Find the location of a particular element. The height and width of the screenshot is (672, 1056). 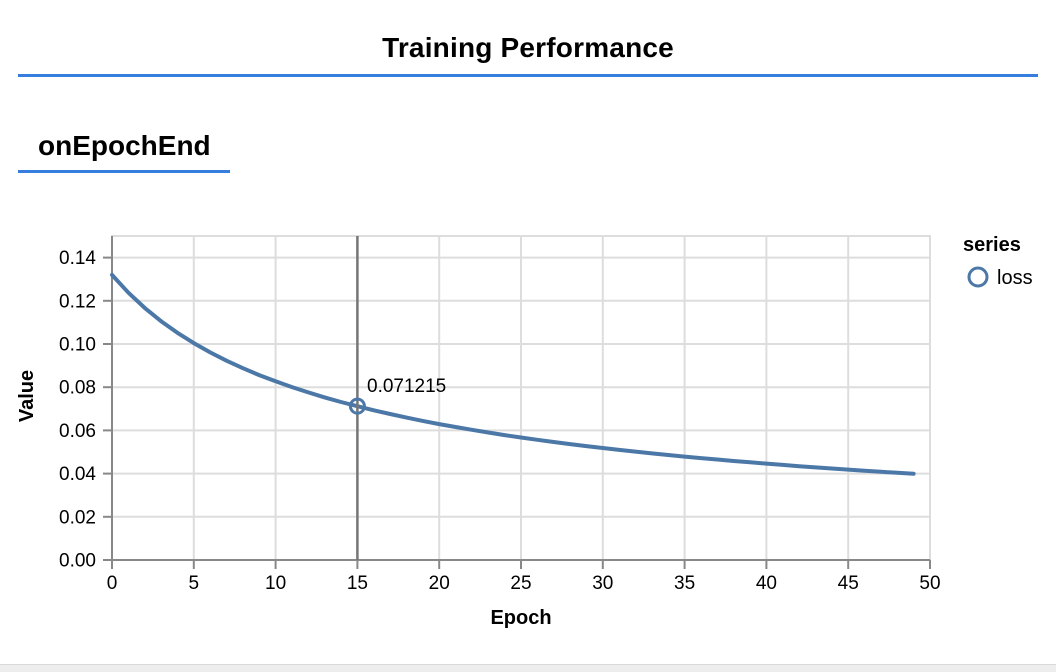

x-tick-label: 35 is located at coordinates (684, 583).